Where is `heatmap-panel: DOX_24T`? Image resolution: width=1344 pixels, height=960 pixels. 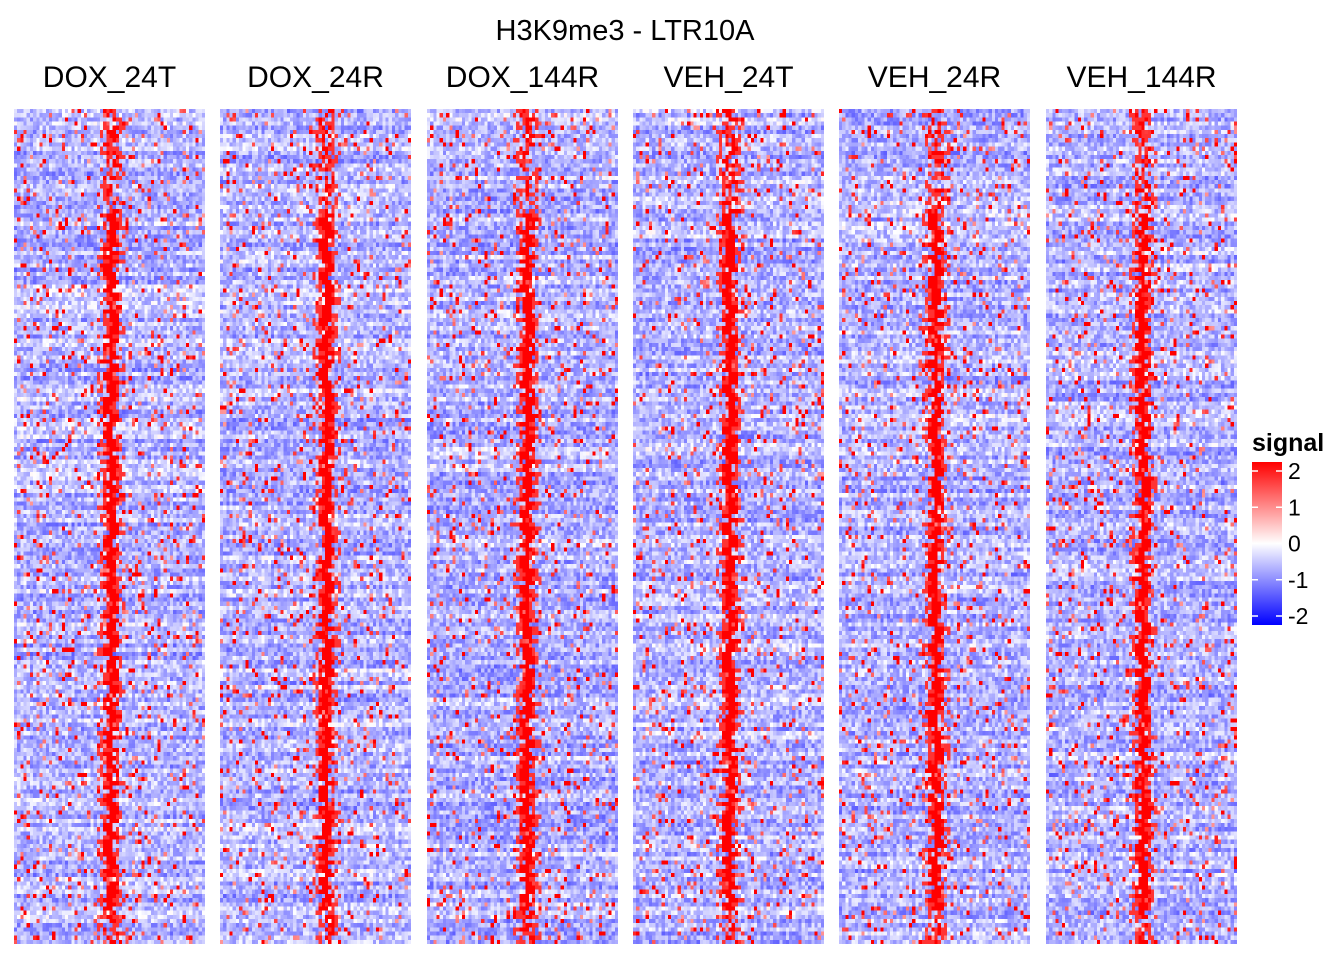 heatmap-panel: DOX_24T is located at coordinates (109, 502).